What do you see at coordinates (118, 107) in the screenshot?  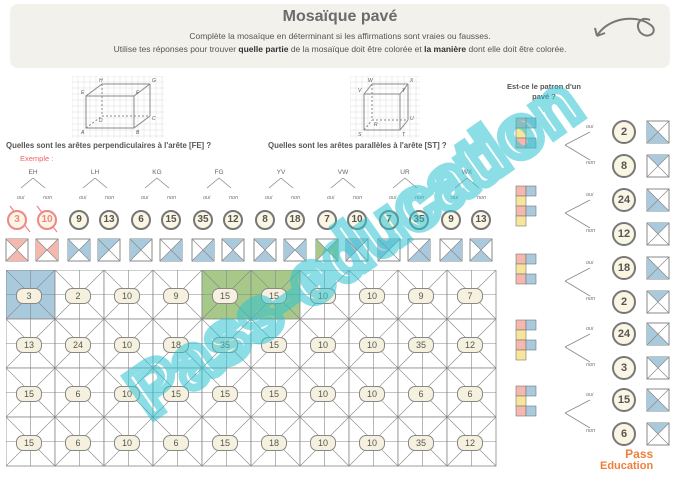 I see `cuboid-figure-left: E H F G A D B C` at bounding box center [118, 107].